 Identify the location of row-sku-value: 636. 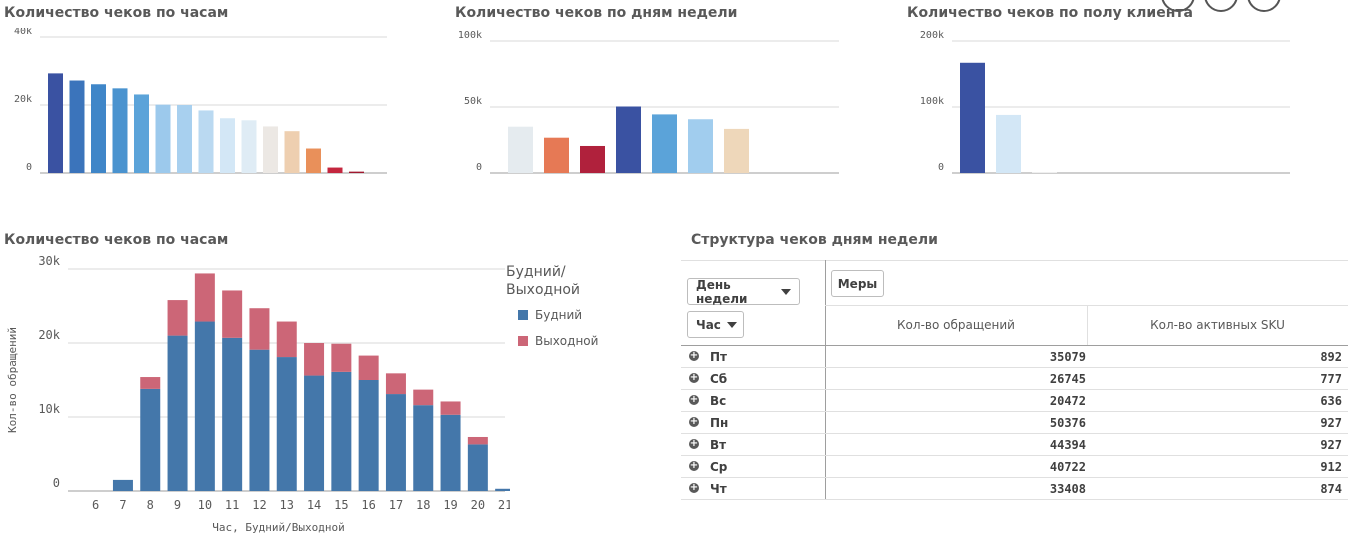
(1331, 401).